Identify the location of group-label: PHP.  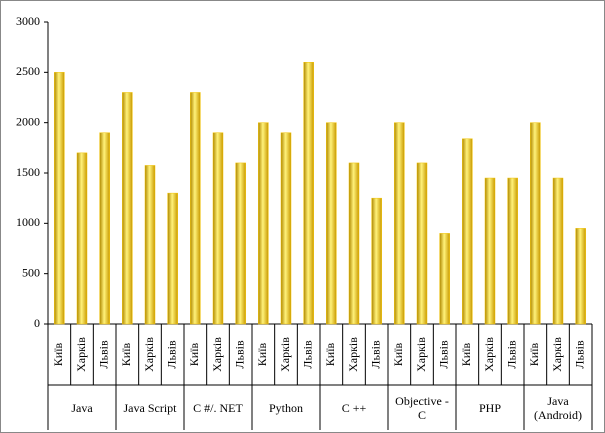
(489, 407).